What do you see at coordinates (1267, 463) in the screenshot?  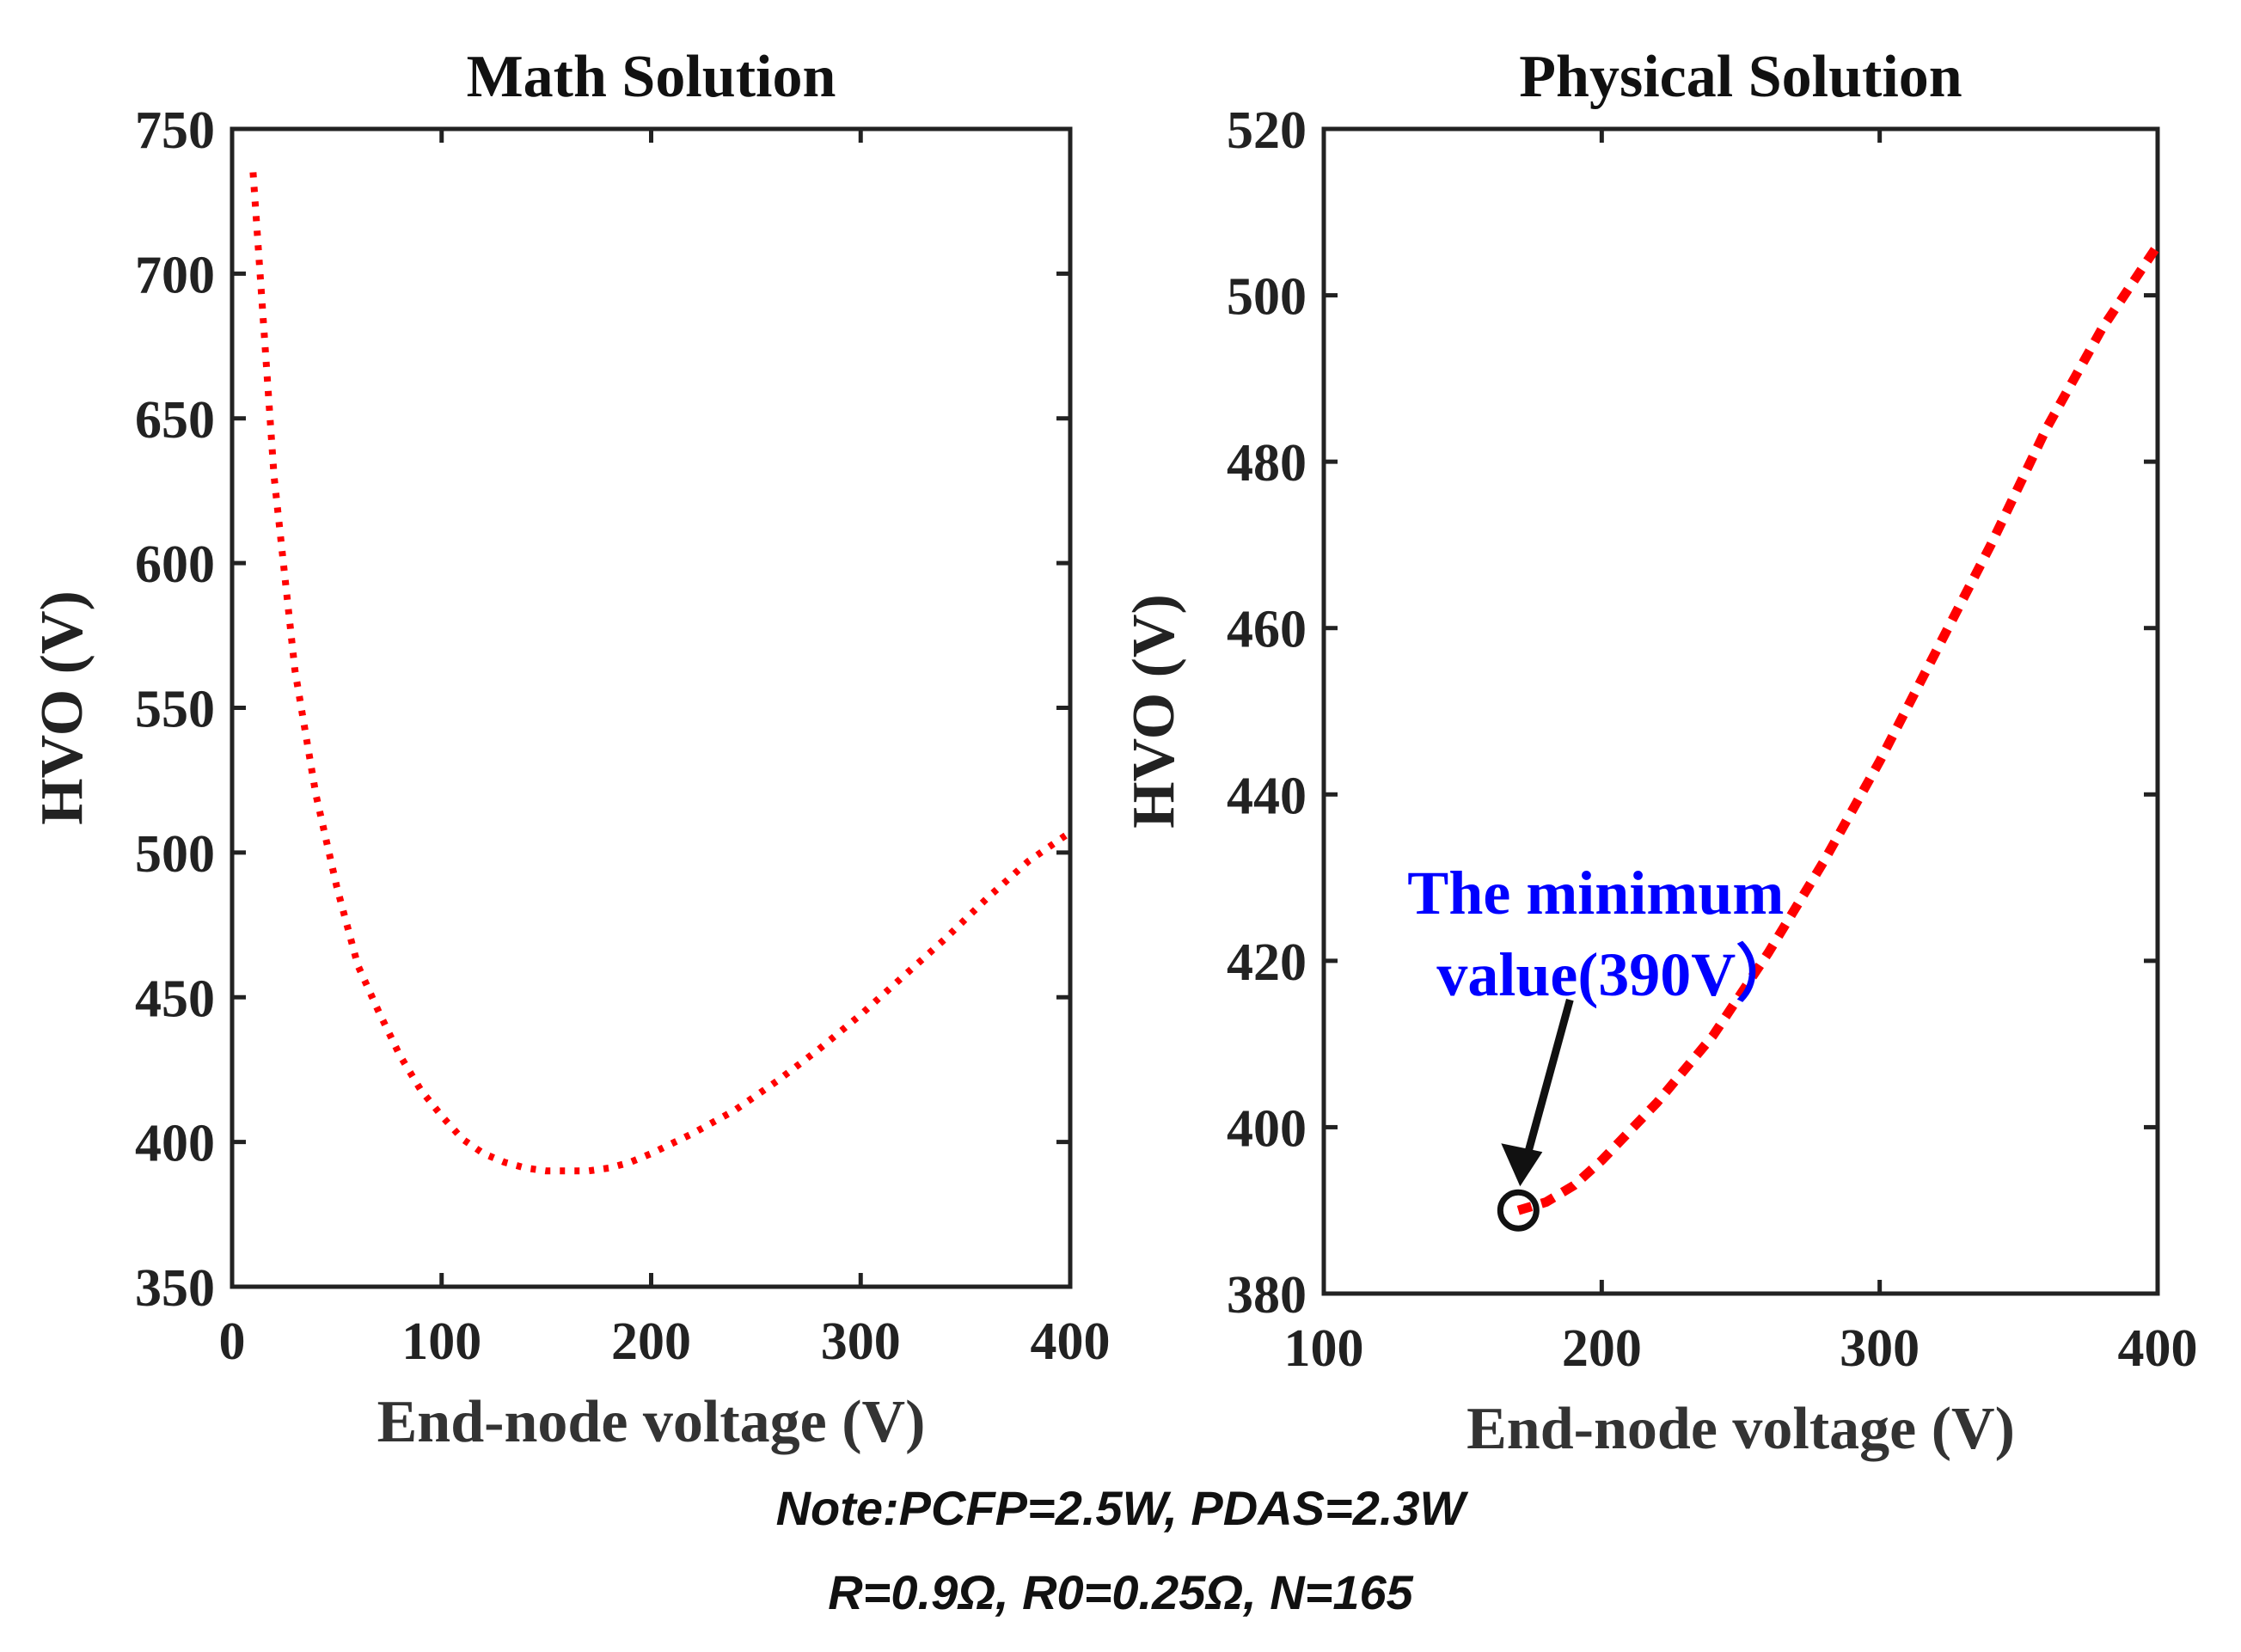 I see `physical-y-tick-label: 480` at bounding box center [1267, 463].